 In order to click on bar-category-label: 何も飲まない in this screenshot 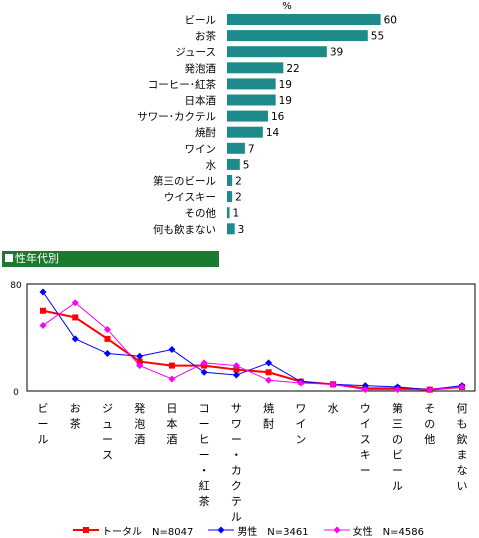, I will do `click(184, 229)`.